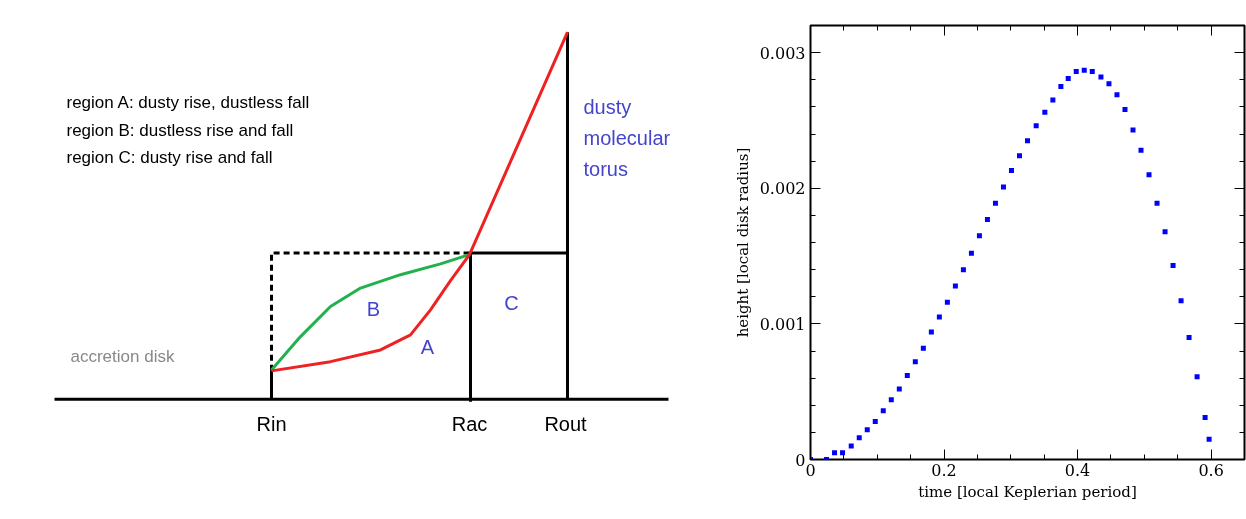 Image resolution: width=1246 pixels, height=519 pixels. Describe the element at coordinates (944, 470) in the screenshot. I see `x-tick-label: 0.2` at that location.